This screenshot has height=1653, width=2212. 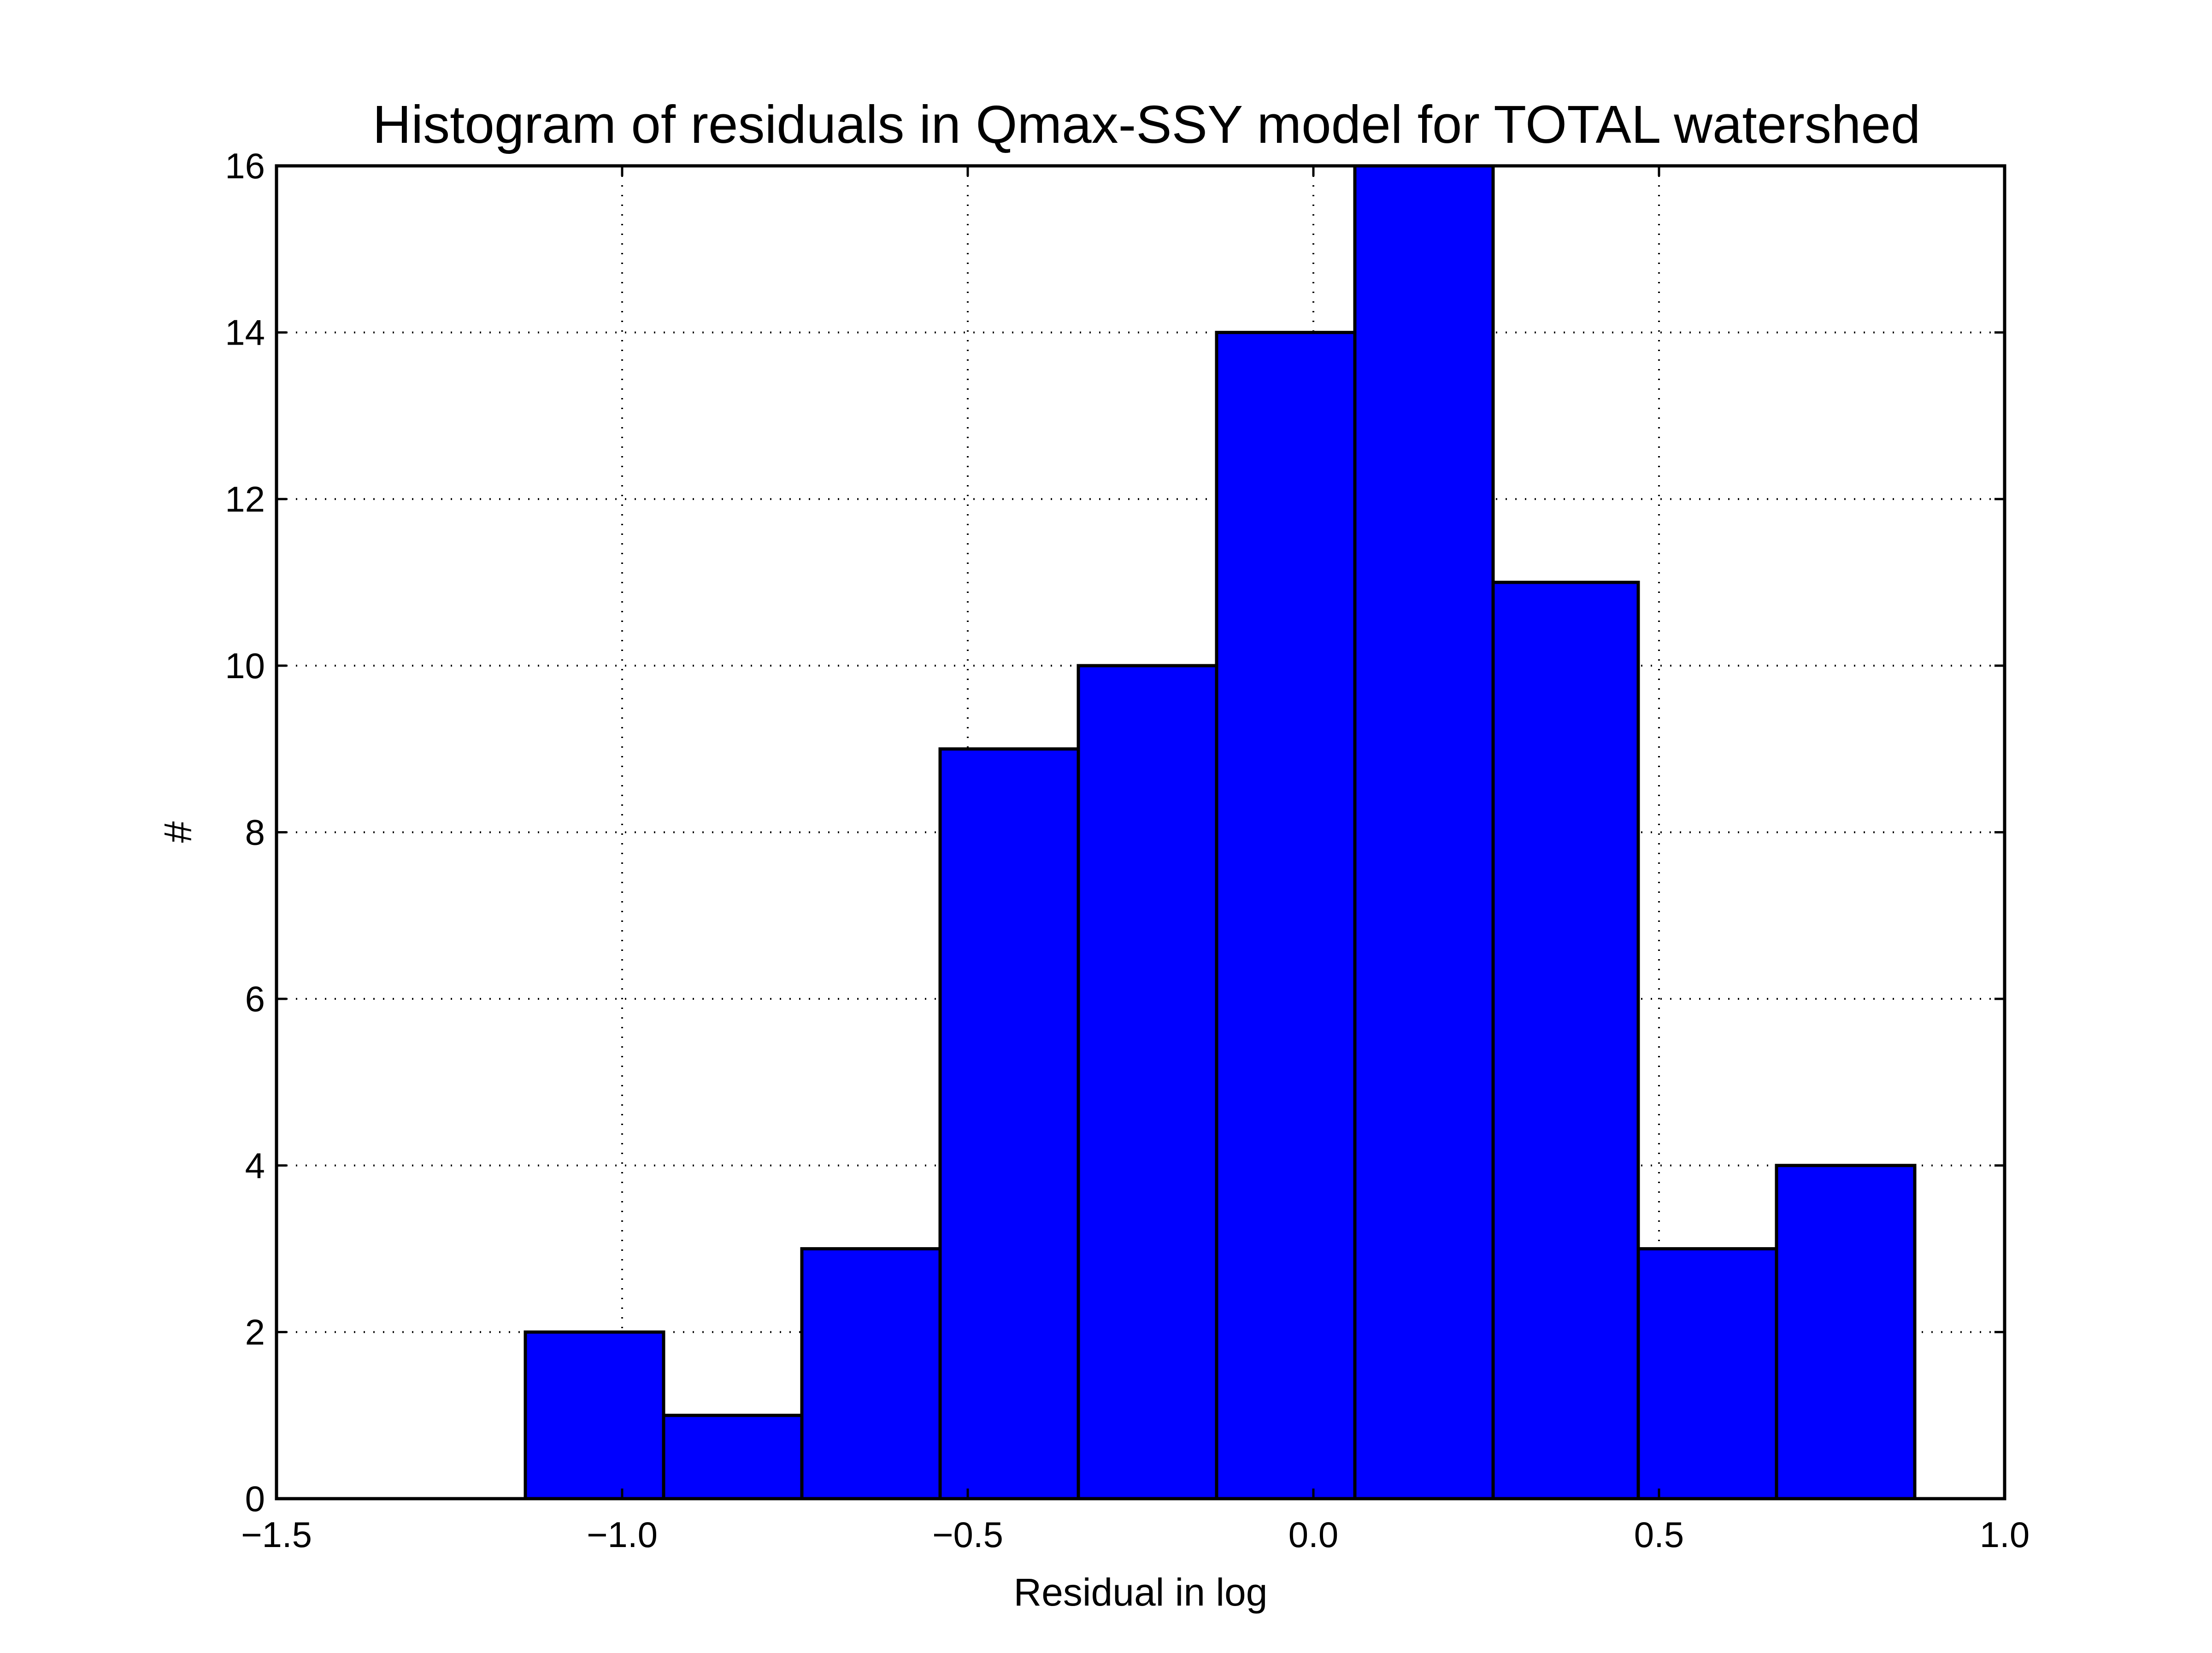 What do you see at coordinates (2005, 1534) in the screenshot?
I see `x-tick-label: 1.0` at bounding box center [2005, 1534].